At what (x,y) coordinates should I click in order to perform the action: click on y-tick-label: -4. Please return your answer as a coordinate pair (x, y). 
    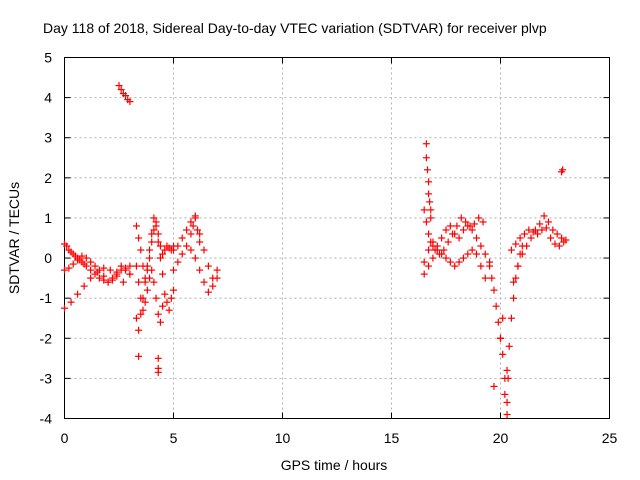
    Looking at the image, I should click on (46, 419).